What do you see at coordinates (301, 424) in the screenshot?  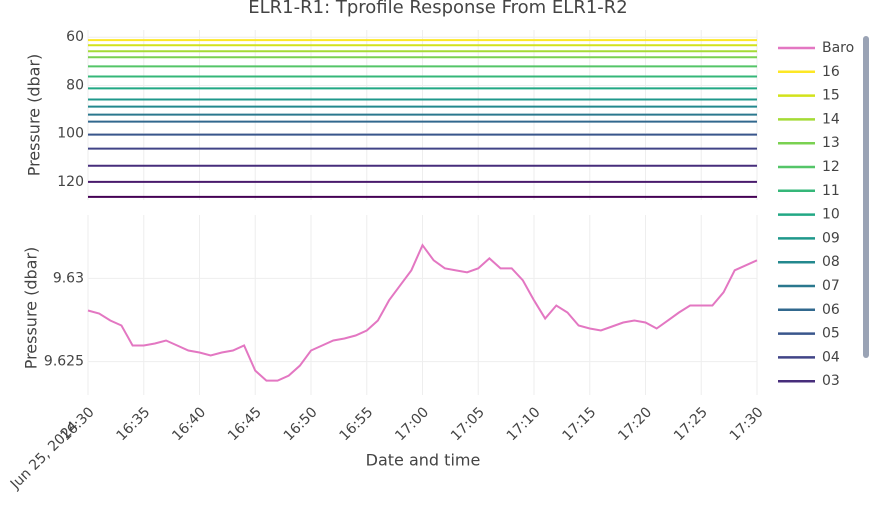 I see `x-tick-label: 16:50` at bounding box center [301, 424].